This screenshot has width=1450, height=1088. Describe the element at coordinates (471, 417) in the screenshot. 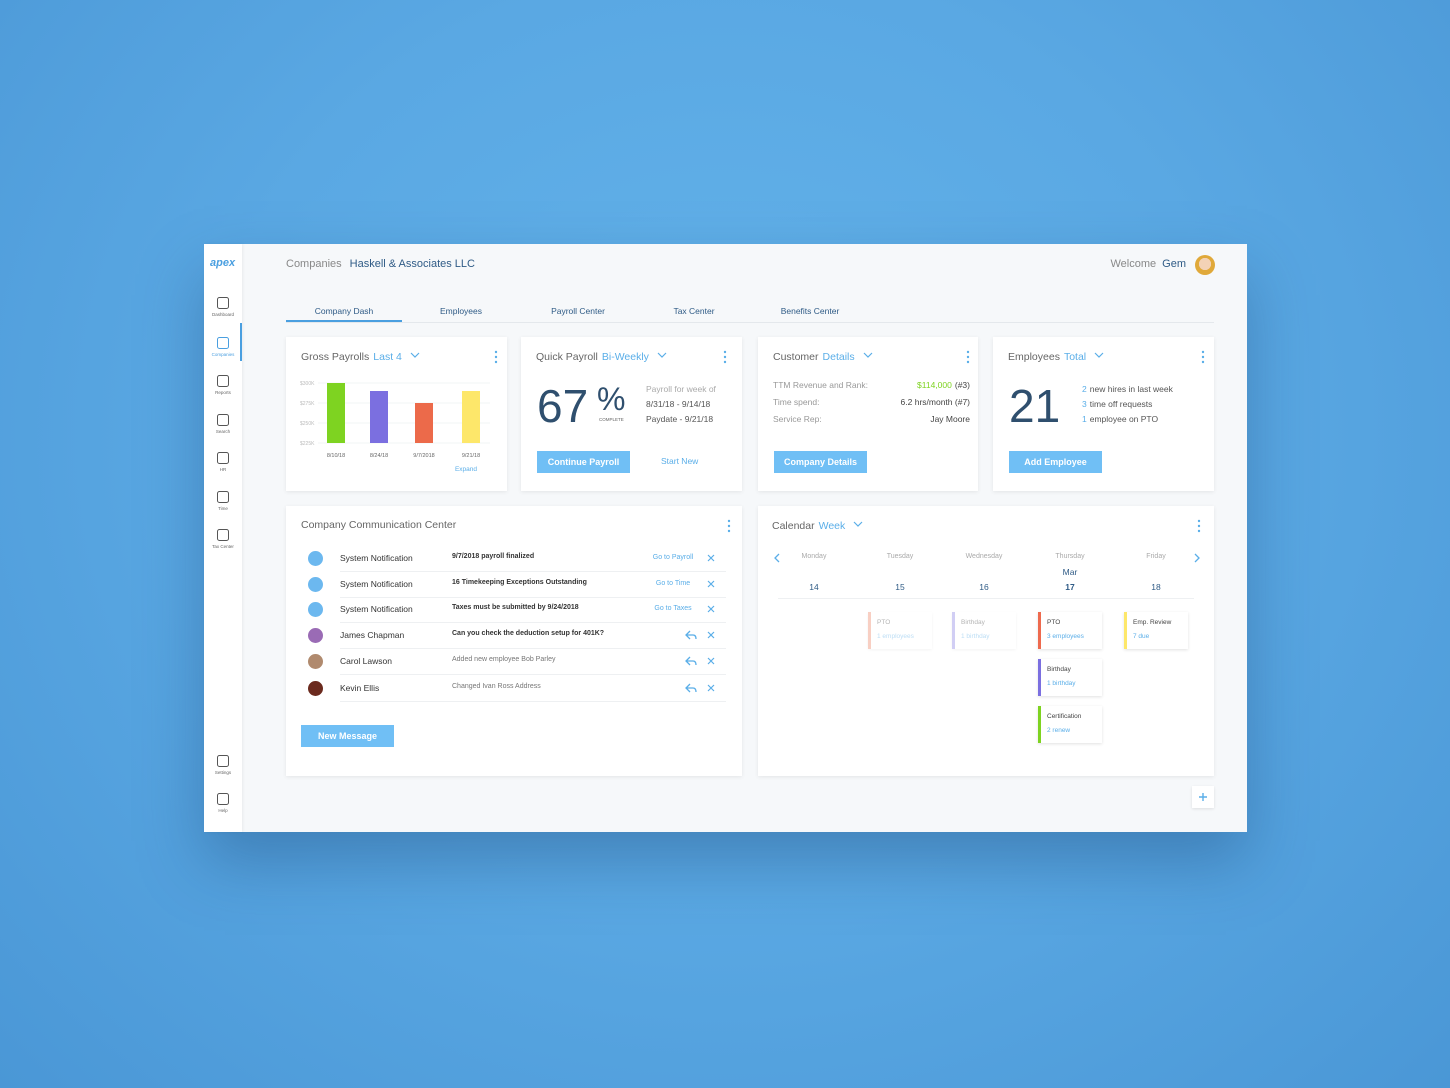

I see `bar` at that location.